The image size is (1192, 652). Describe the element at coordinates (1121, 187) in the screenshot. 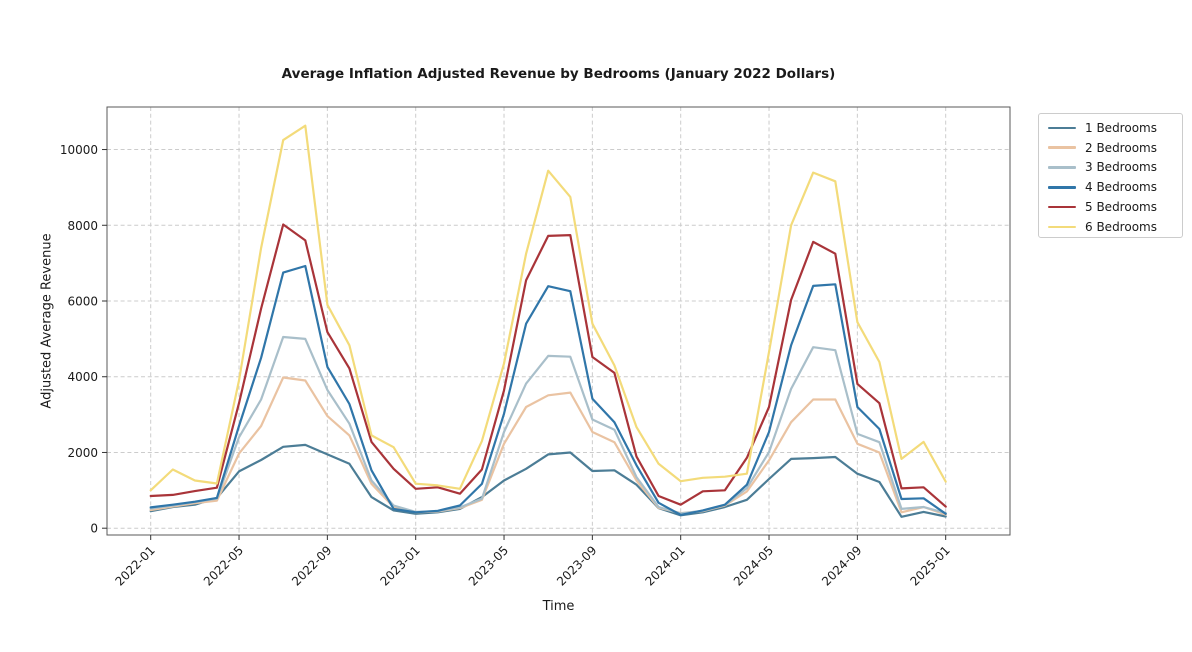

I see `legend-label: 4 Bedrooms` at that location.